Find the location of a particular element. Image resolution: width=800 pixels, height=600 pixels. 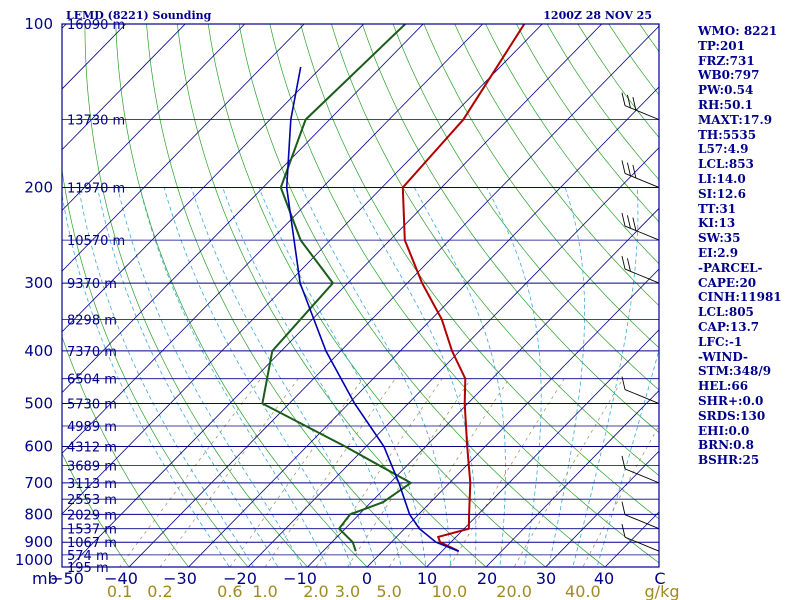

index-value: EI:2.9 is located at coordinates (718, 252).